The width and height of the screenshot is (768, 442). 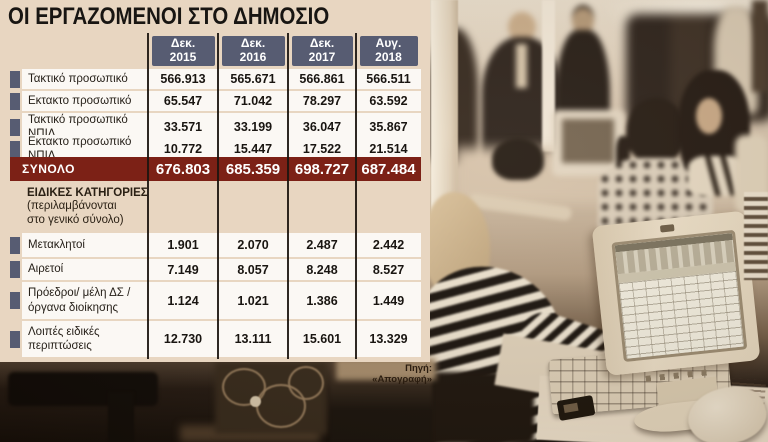 What do you see at coordinates (253, 51) in the screenshot?
I see `column-header: Δεκ. 2016` at bounding box center [253, 51].